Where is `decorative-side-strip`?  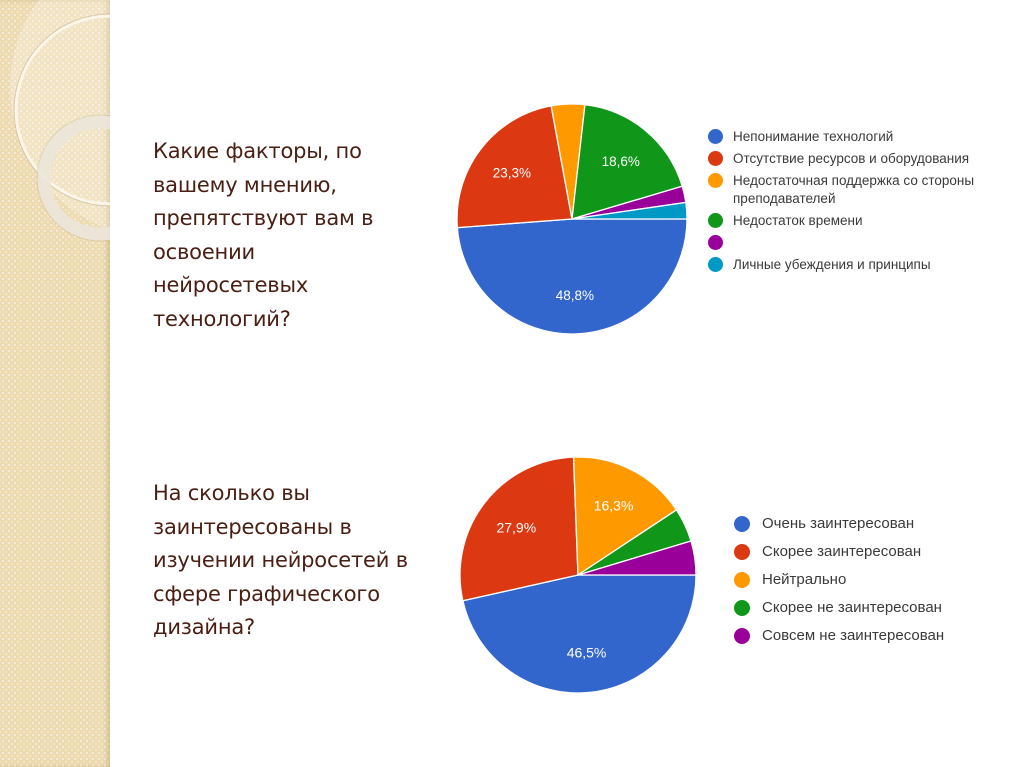
decorative-side-strip is located at coordinates (55, 383).